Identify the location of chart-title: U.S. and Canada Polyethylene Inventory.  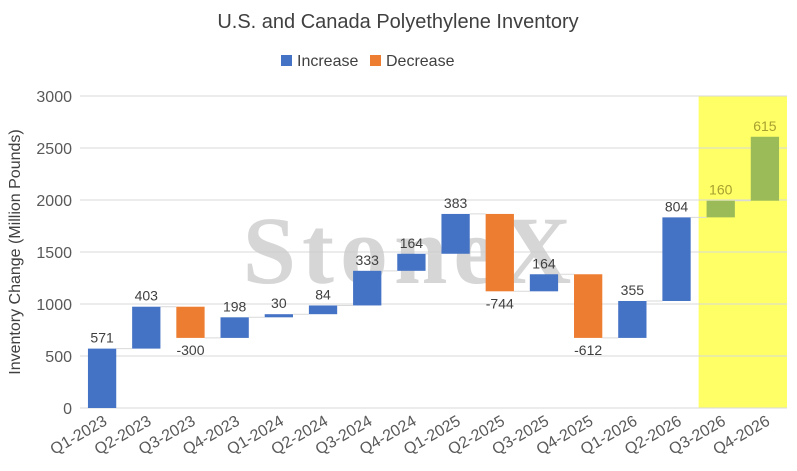
(397, 22).